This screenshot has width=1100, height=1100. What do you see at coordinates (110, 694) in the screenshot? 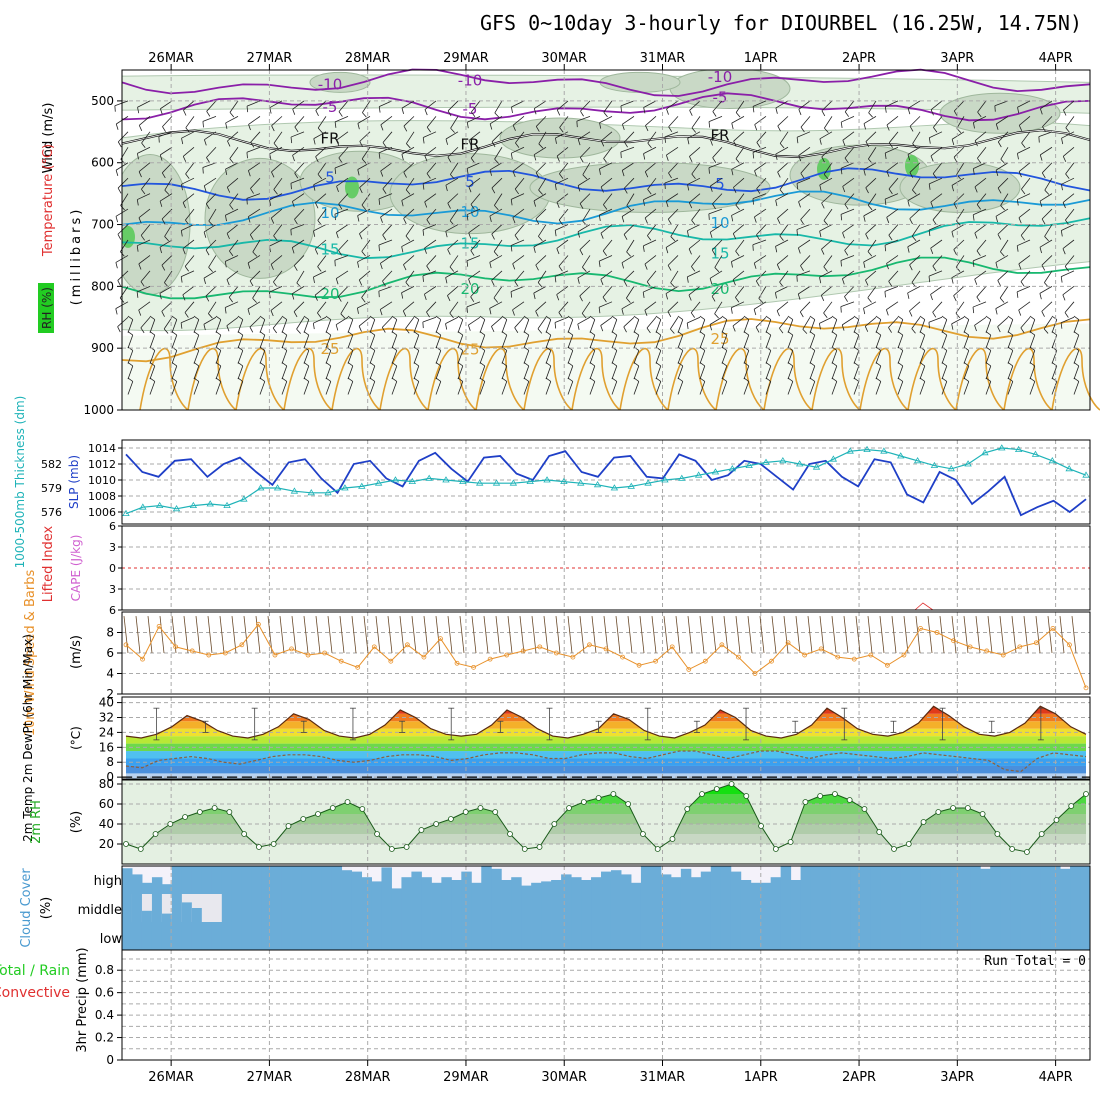
I see `y-tick-label: 2` at bounding box center [110, 694].